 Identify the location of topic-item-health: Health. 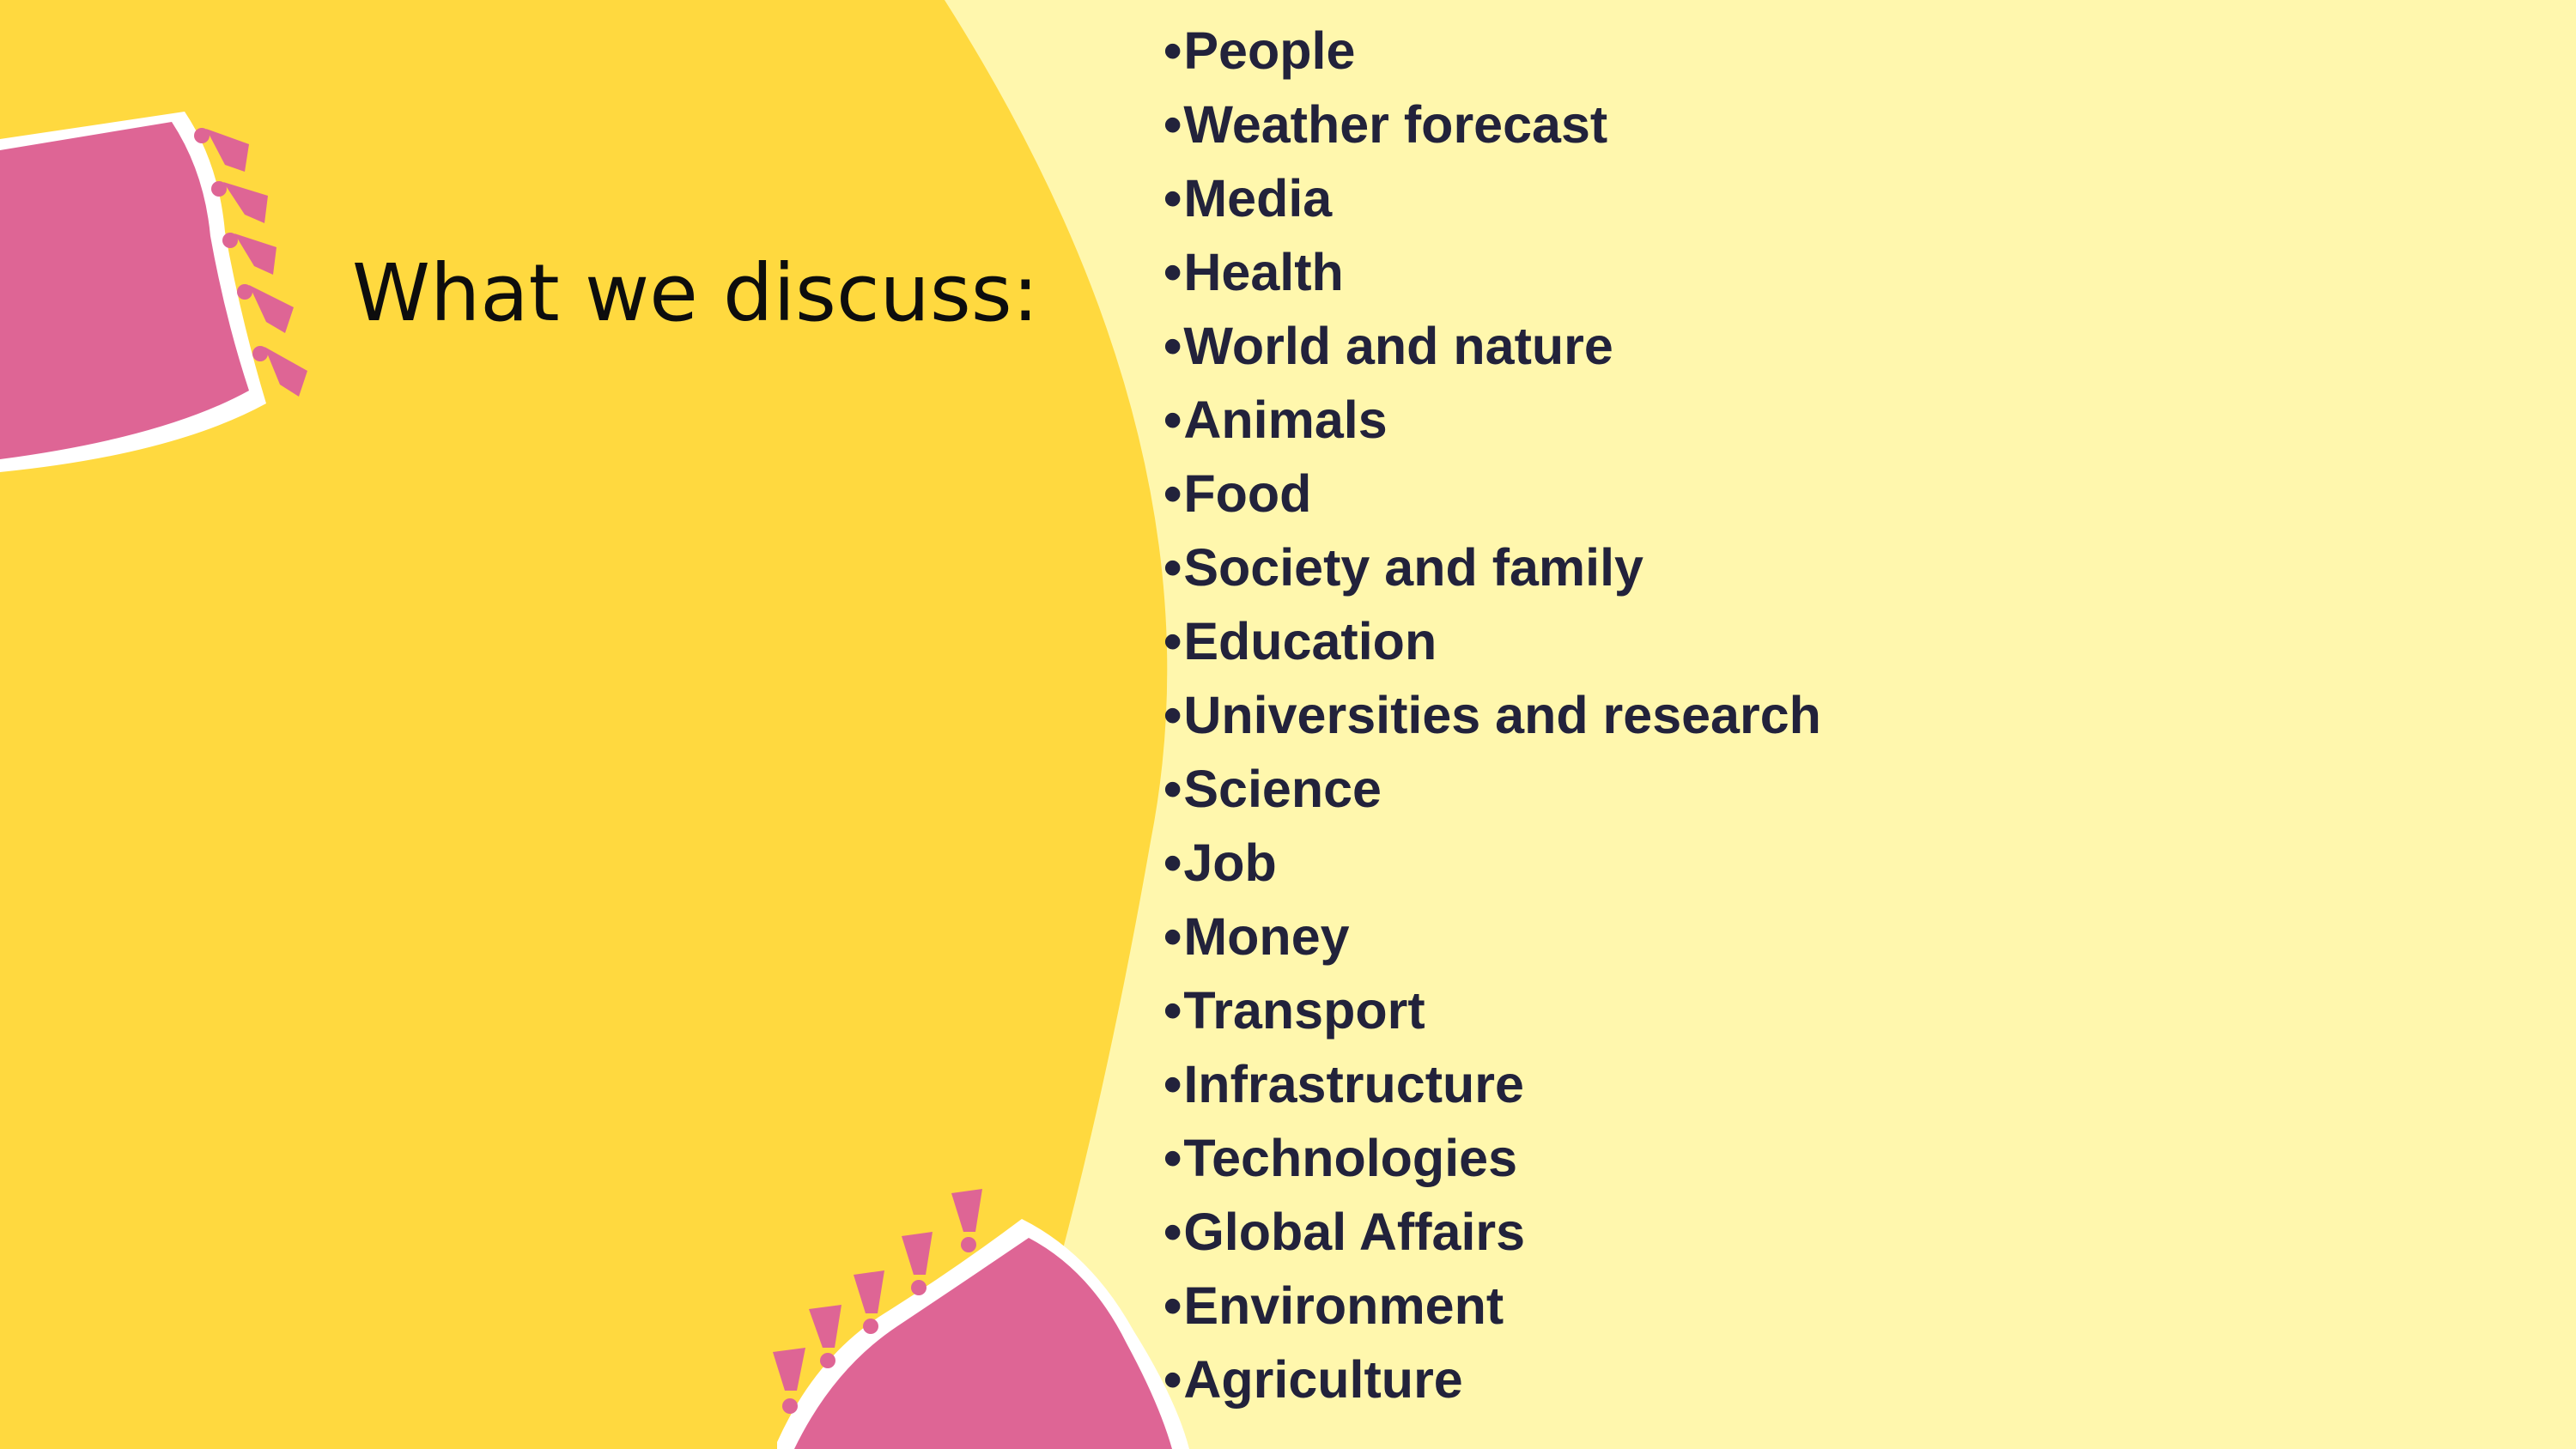
(1492, 272).